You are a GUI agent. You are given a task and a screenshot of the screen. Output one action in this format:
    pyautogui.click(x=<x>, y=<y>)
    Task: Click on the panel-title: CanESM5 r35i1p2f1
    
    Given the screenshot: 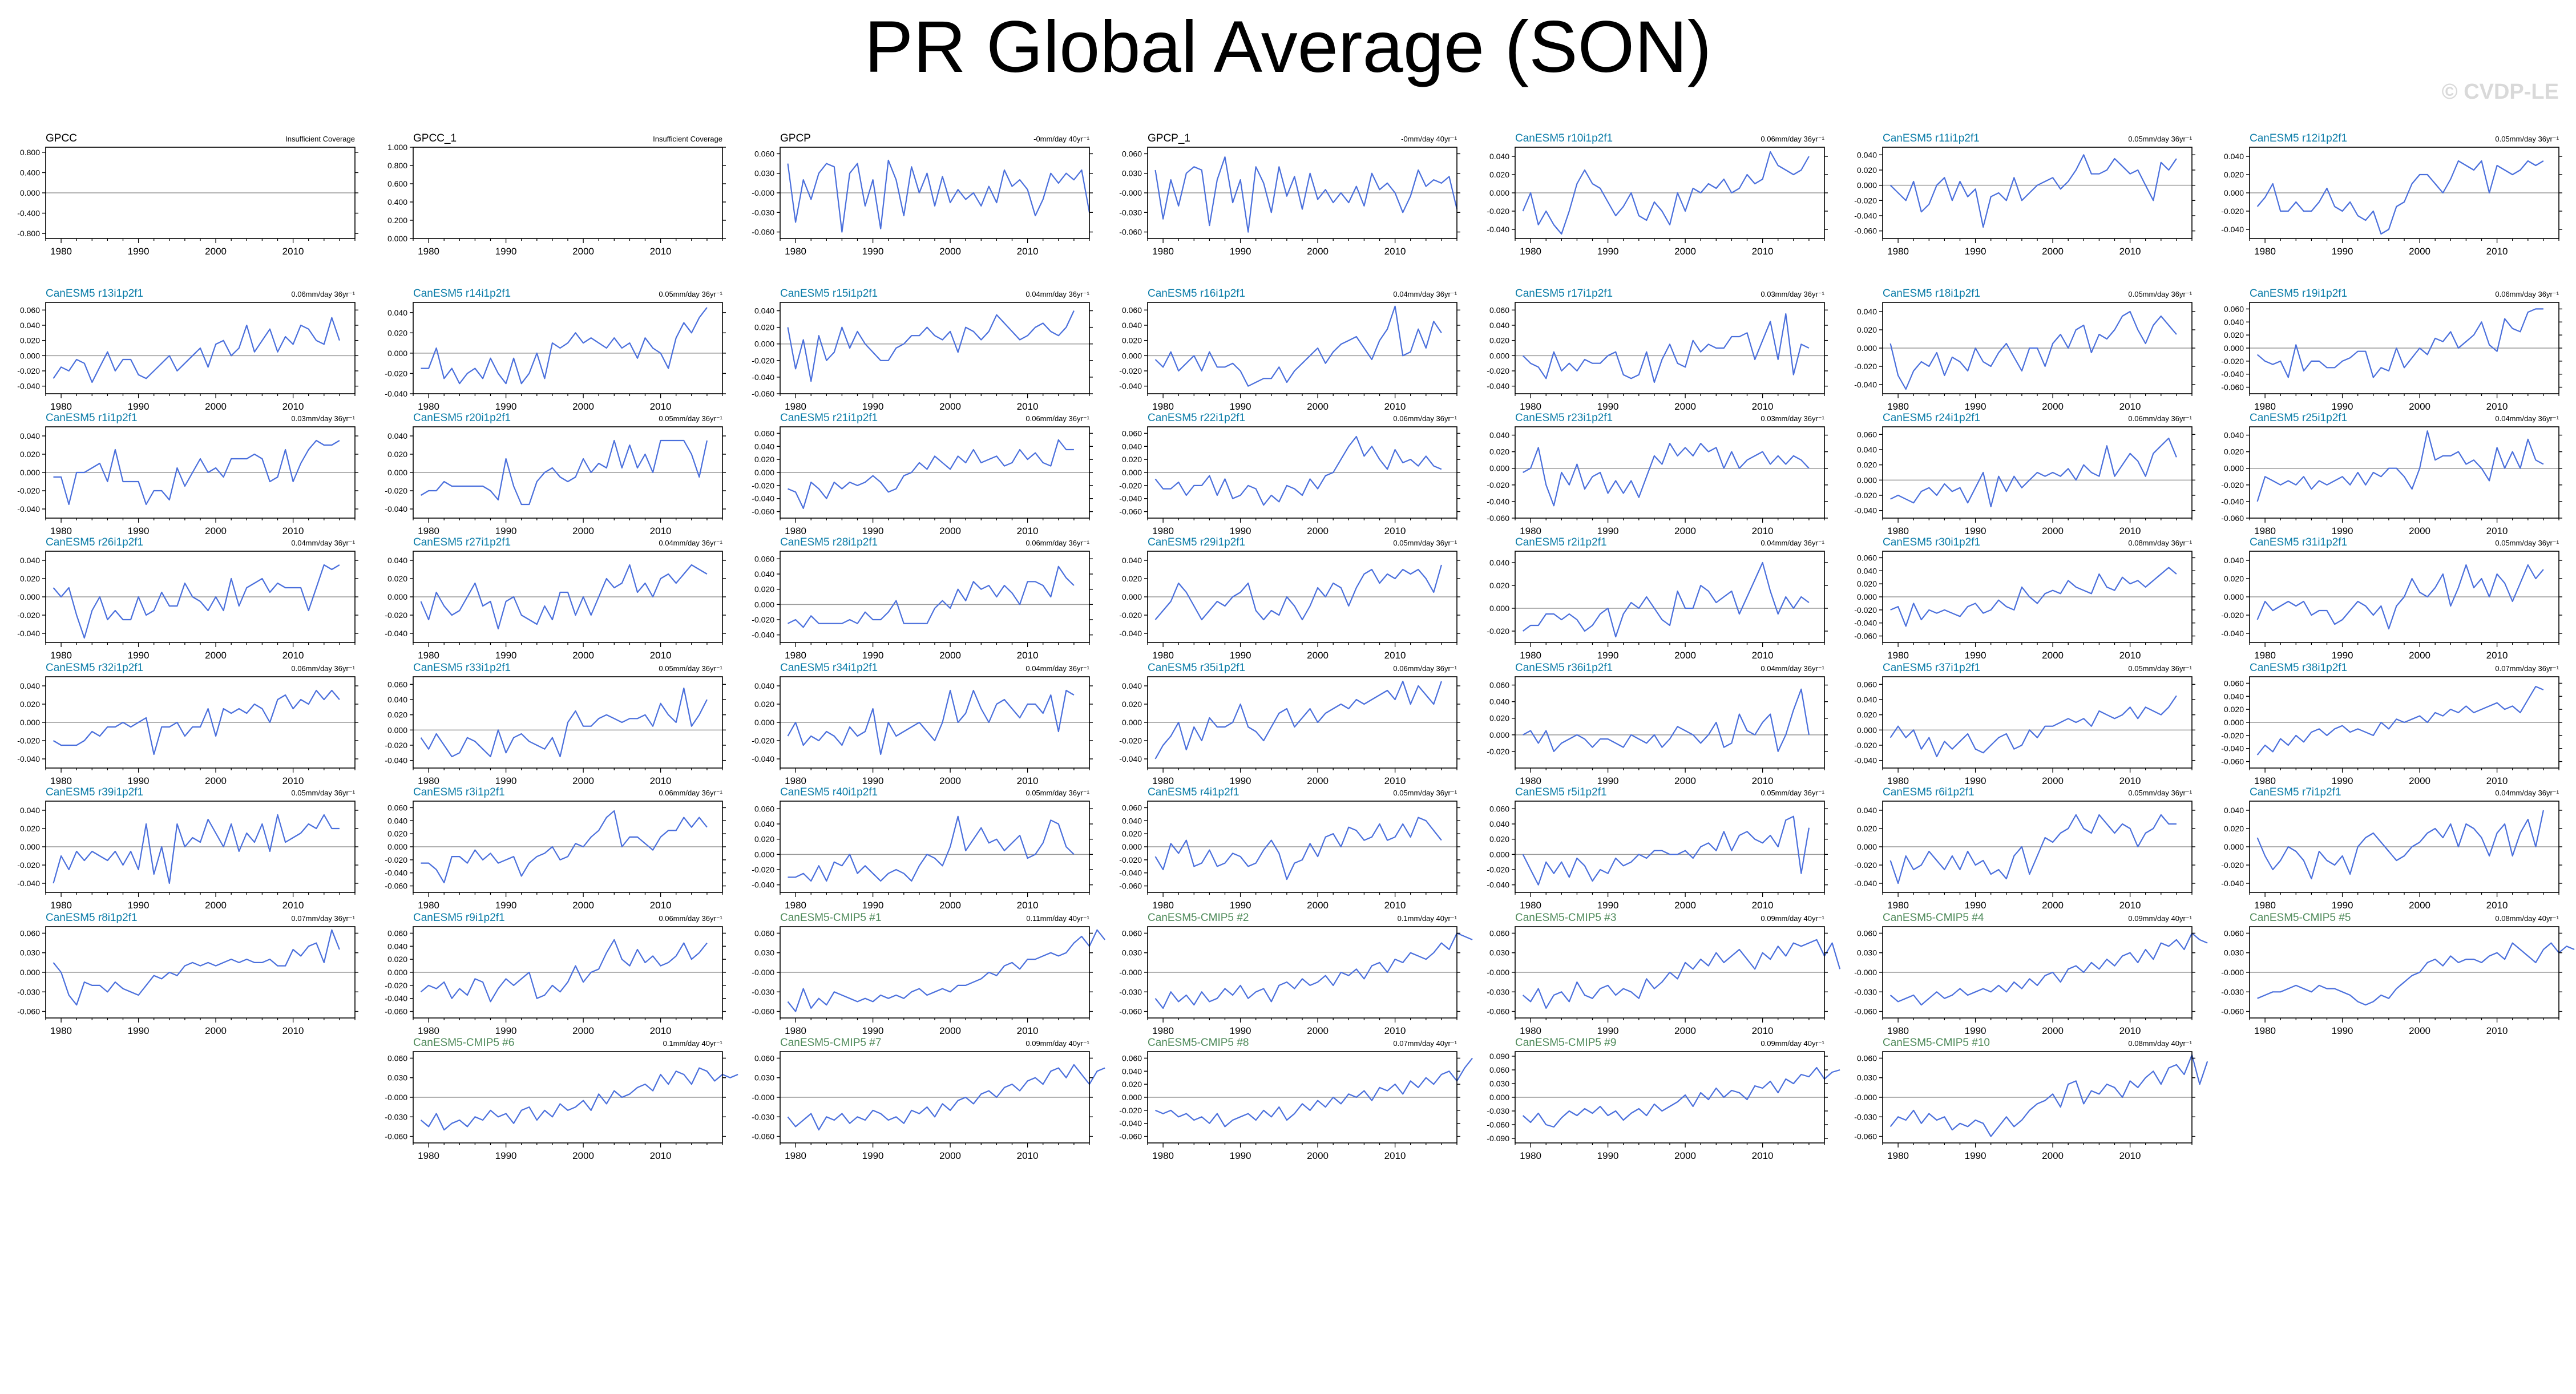 What is the action you would take?
    pyautogui.click(x=1196, y=668)
    